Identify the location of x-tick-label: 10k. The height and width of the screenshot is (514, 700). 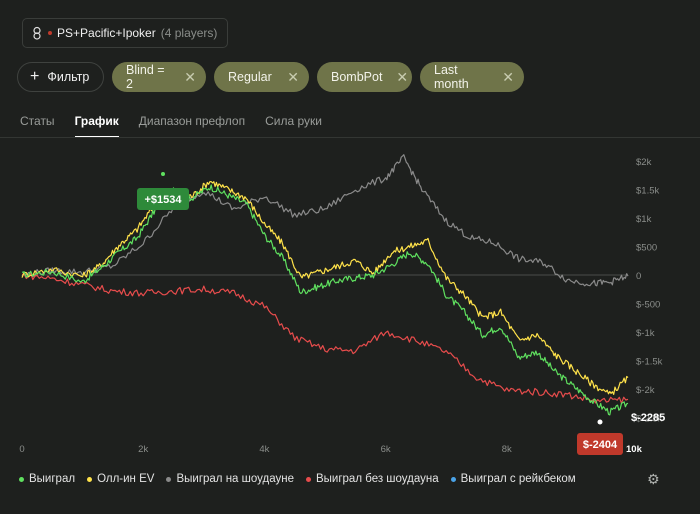
(634, 449).